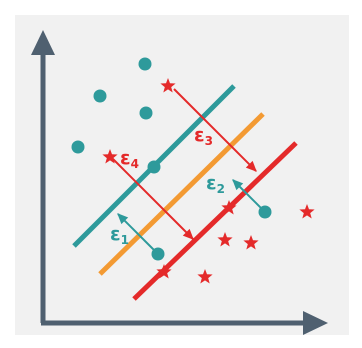 The height and width of the screenshot is (348, 362). I want to click on epsilon-4-label: ε4, so click(129, 159).